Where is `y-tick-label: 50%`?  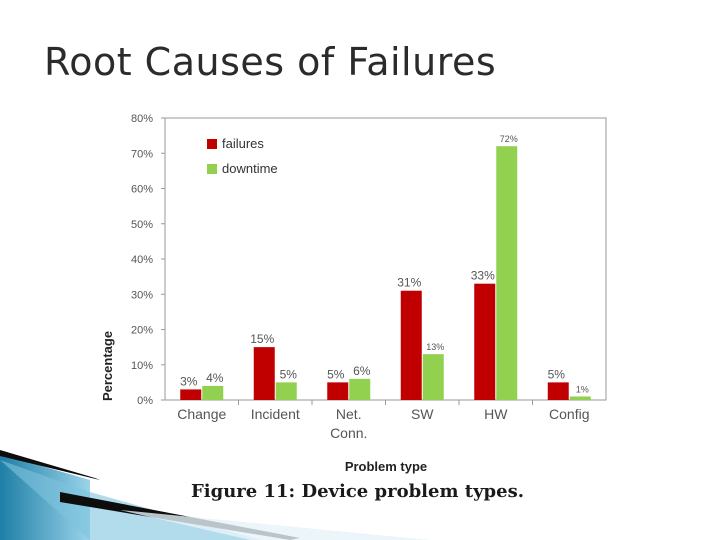
y-tick-label: 50% is located at coordinates (142, 225).